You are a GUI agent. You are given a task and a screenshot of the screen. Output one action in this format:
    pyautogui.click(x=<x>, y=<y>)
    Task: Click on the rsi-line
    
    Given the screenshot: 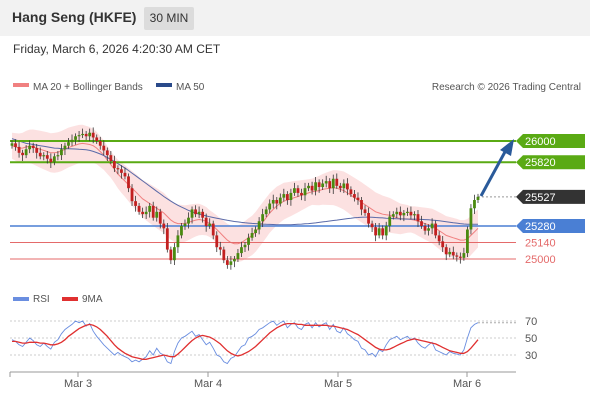 What is the action you would take?
    pyautogui.click(x=245, y=342)
    